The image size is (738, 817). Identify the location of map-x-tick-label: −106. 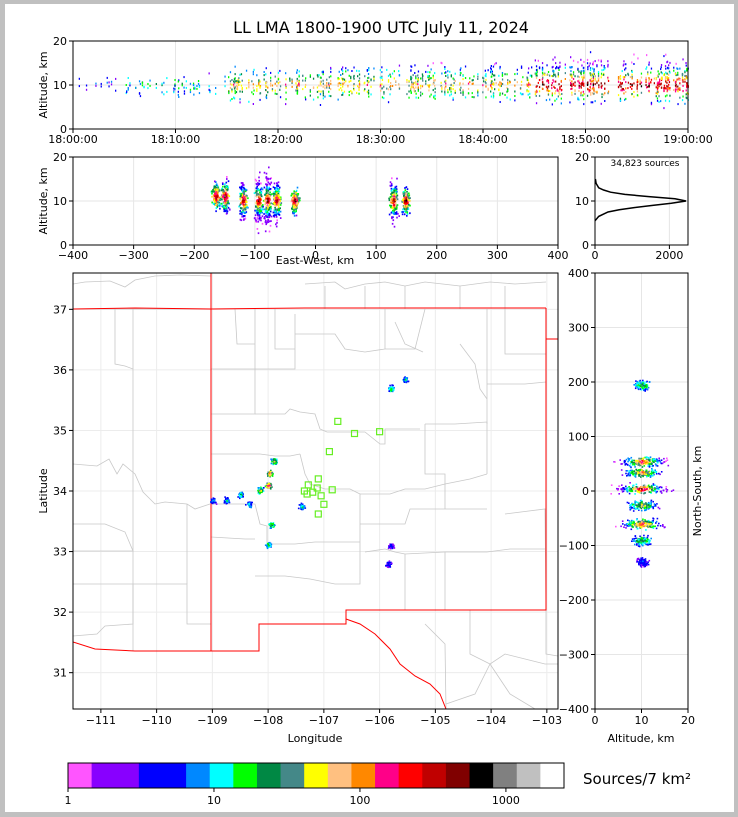
(379, 720).